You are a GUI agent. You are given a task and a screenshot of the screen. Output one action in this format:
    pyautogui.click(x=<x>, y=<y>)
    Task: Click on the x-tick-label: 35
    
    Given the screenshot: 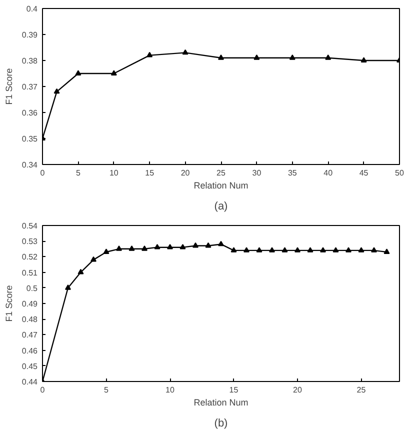 What is the action you would take?
    pyautogui.click(x=293, y=173)
    